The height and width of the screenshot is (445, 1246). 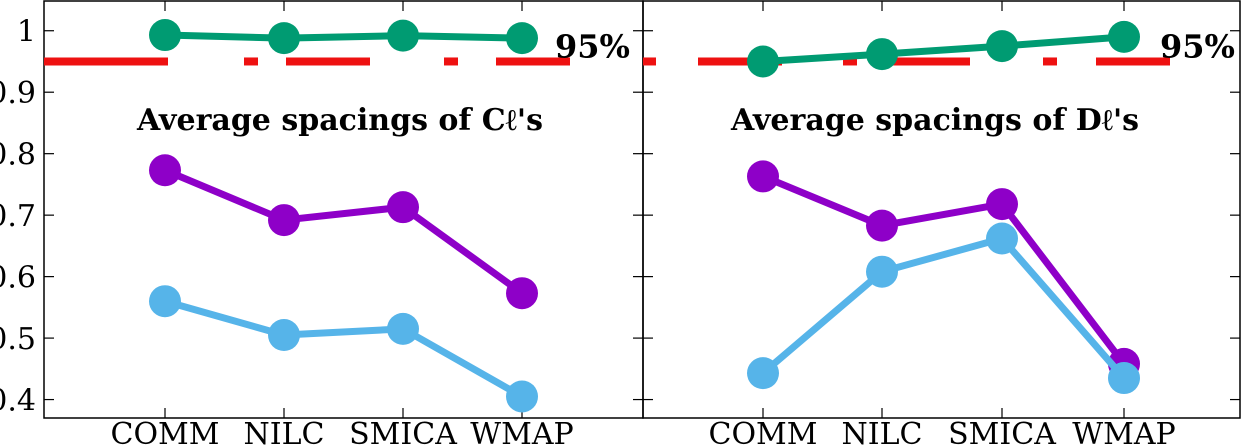 What do you see at coordinates (18, 278) in the screenshot?
I see `y-tick-label: 0.6` at bounding box center [18, 278].